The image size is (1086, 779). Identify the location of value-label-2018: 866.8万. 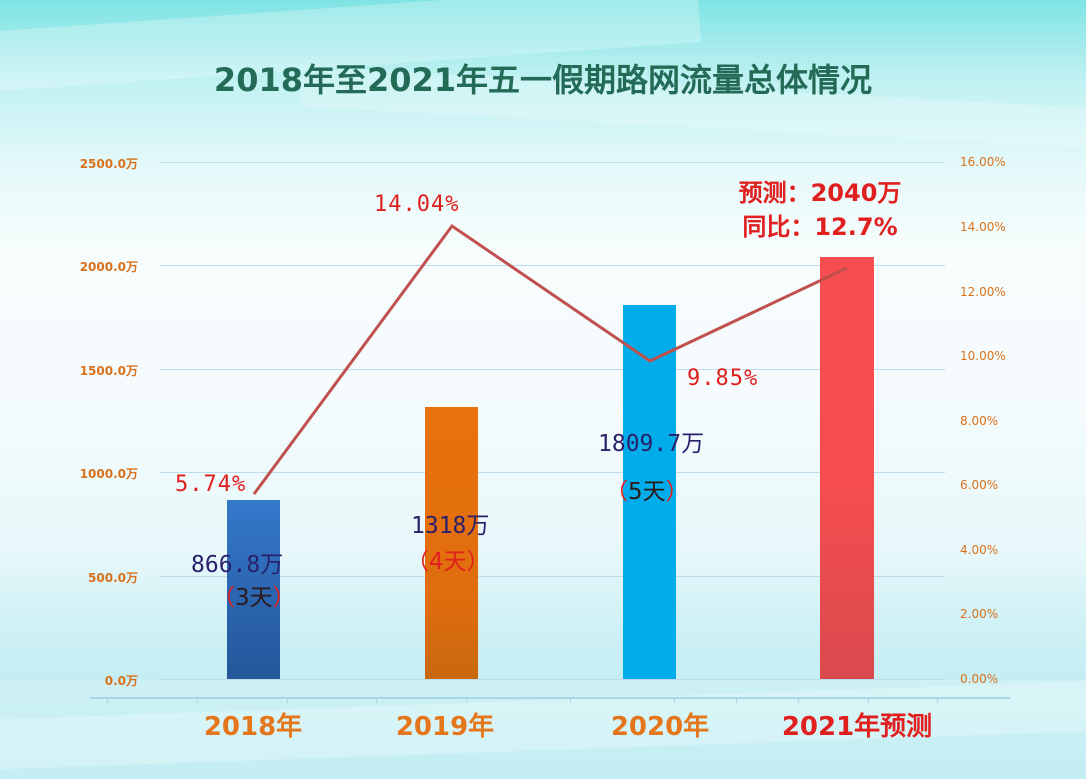
(237, 565).